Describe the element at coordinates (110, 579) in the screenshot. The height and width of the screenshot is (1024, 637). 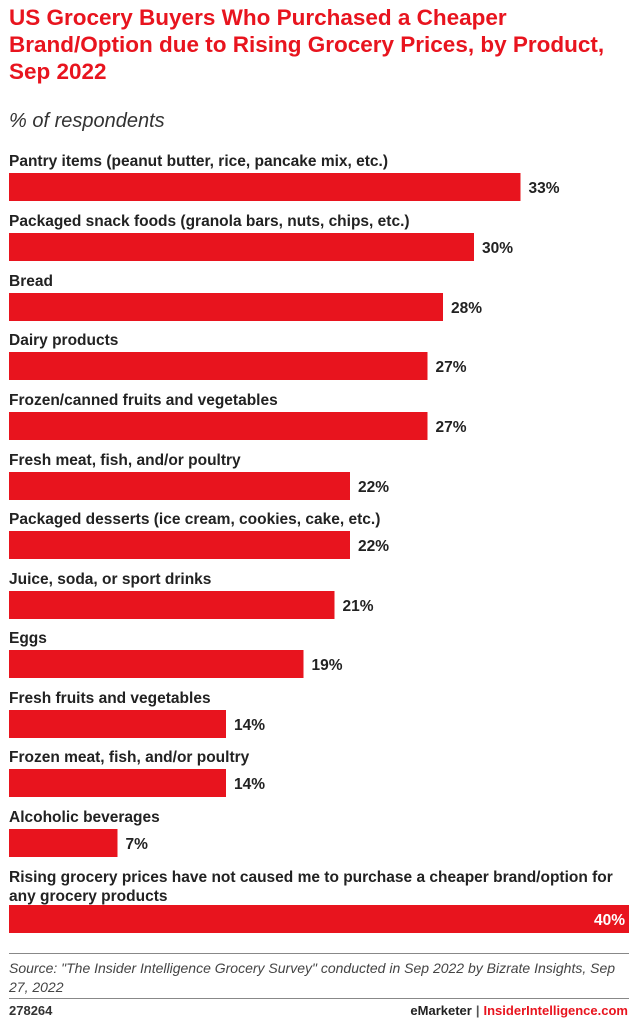
I see `category-label: Juice, soda, or sport drinks` at that location.